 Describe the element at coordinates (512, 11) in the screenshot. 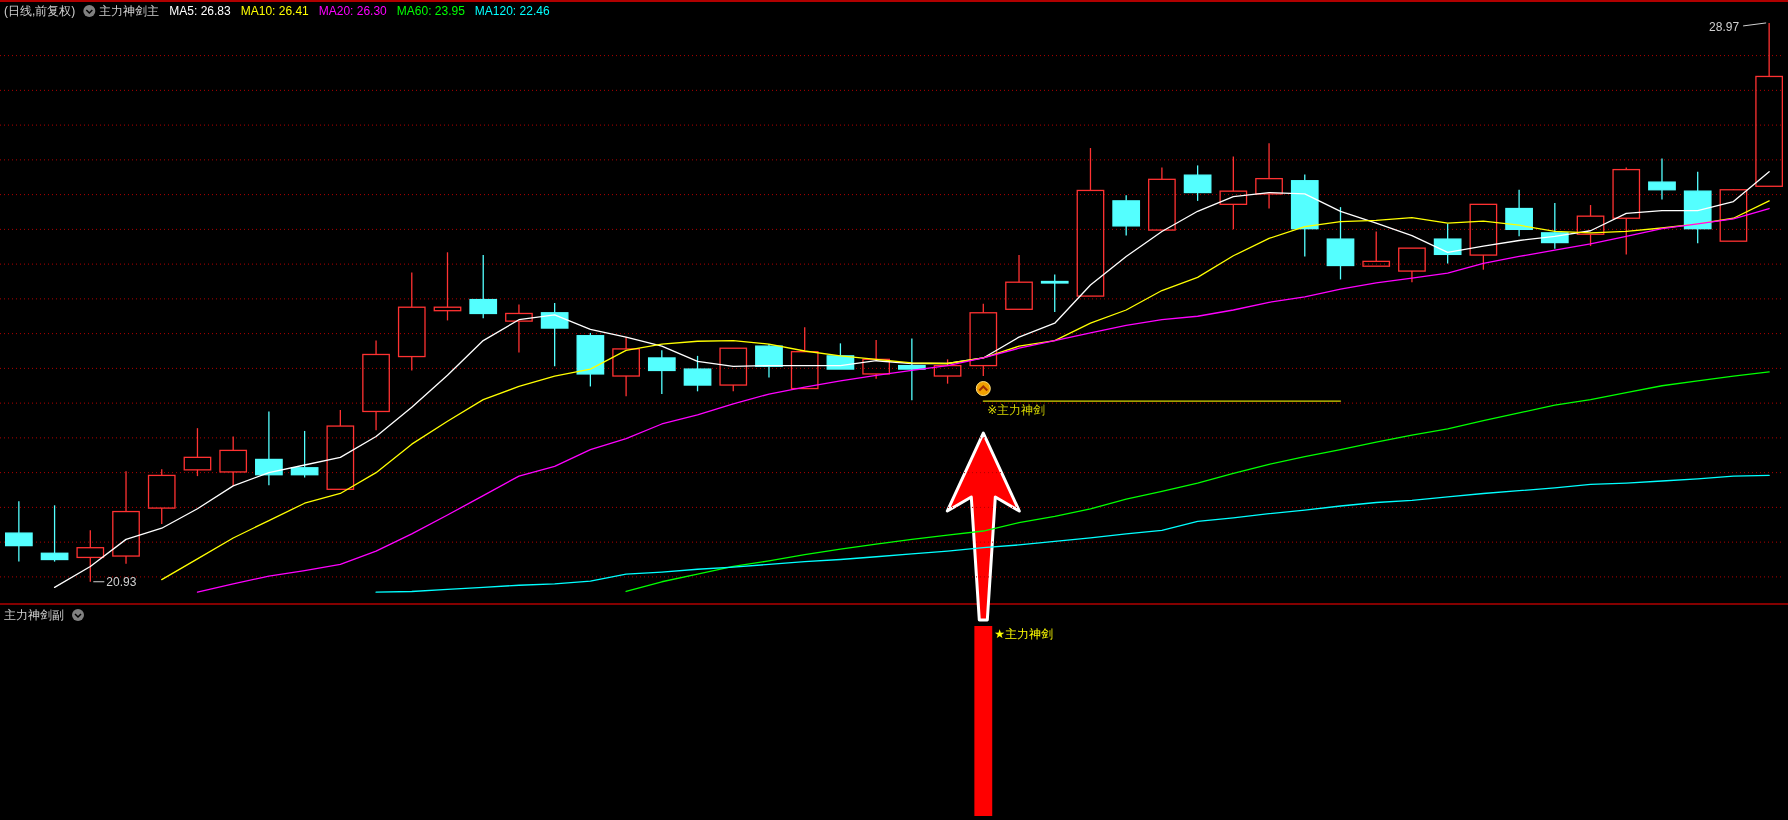

I see `text: MA120: 22.46` at that location.